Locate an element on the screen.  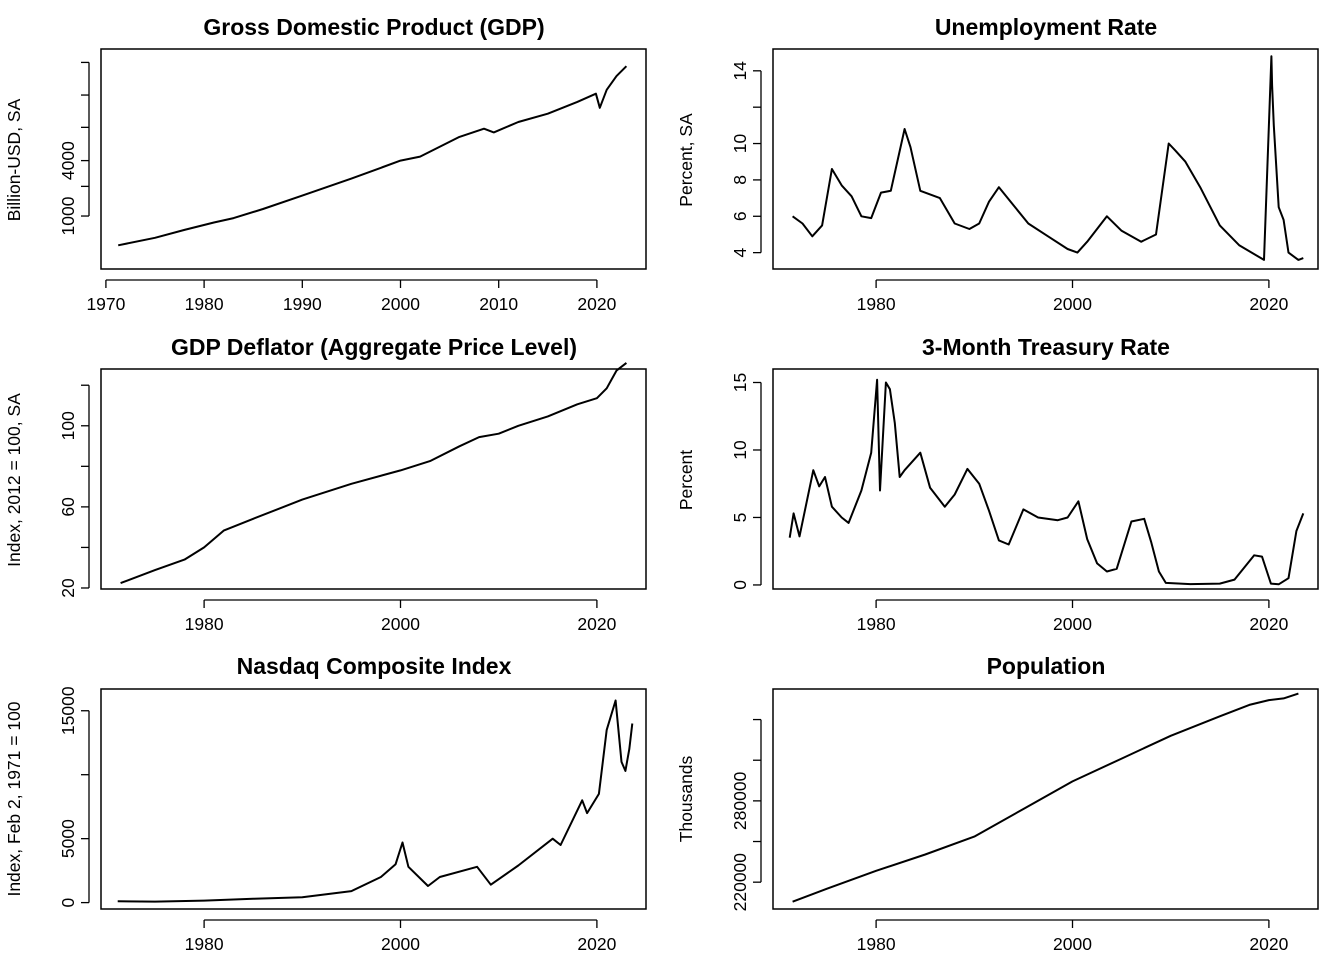
x-tick-label: 2010 is located at coordinates (498, 304).